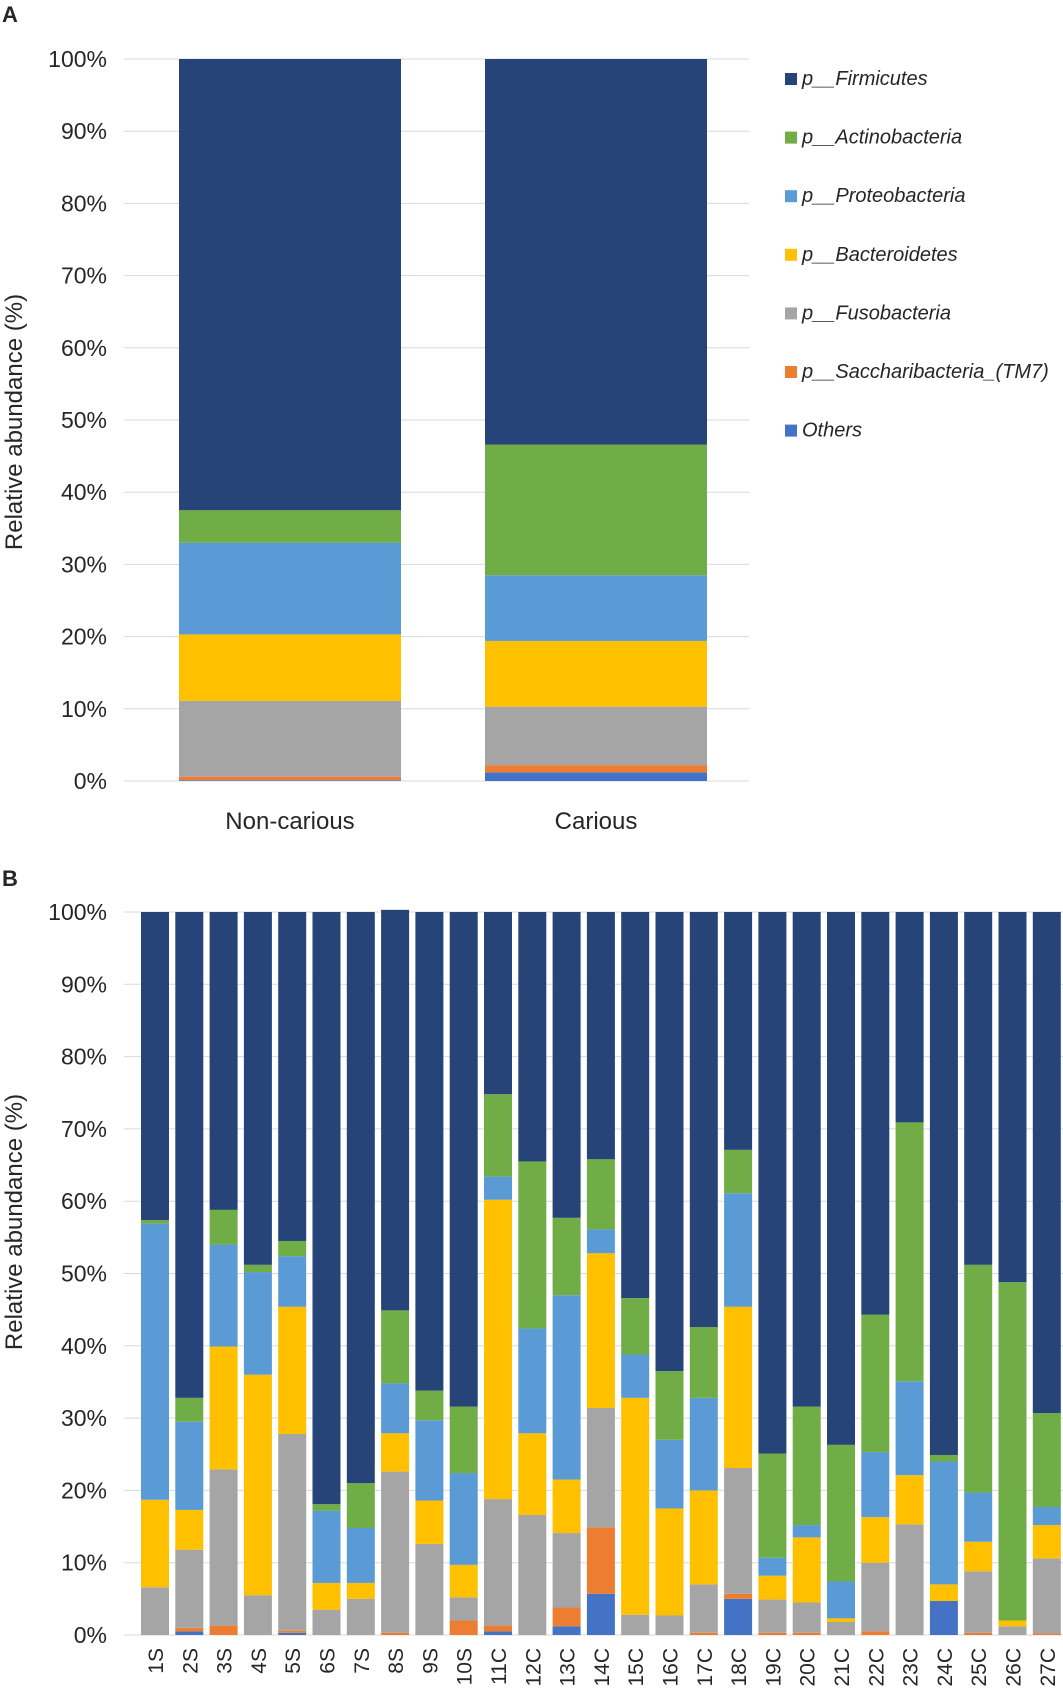 The image size is (1063, 1691). Describe the element at coordinates (190, 1661) in the screenshot. I see `x-category-label: 2S` at that location.